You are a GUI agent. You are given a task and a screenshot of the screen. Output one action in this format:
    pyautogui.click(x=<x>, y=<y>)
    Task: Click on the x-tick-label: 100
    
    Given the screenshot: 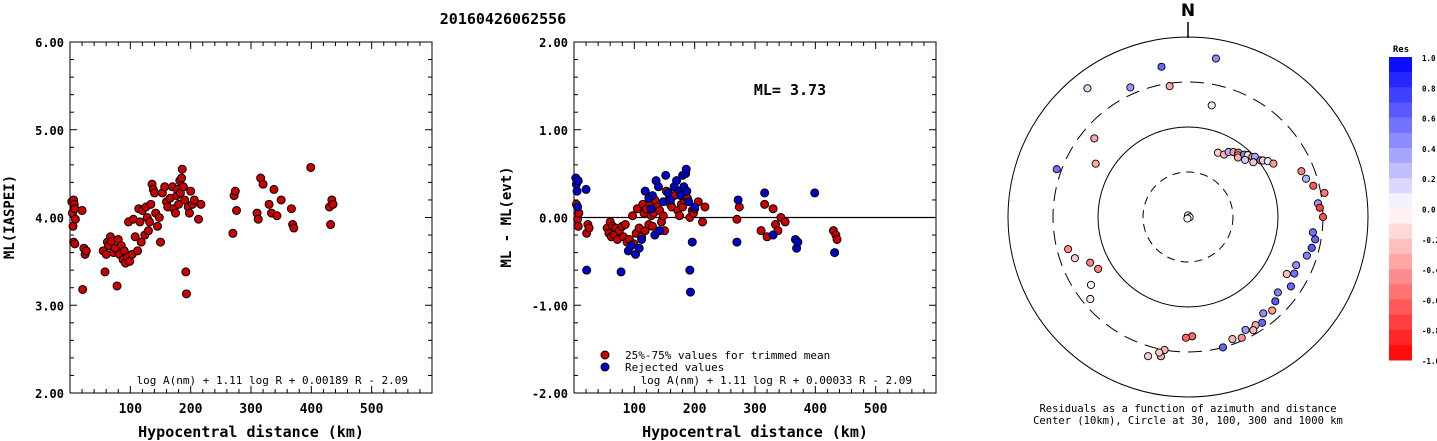 What is the action you would take?
    pyautogui.click(x=131, y=409)
    